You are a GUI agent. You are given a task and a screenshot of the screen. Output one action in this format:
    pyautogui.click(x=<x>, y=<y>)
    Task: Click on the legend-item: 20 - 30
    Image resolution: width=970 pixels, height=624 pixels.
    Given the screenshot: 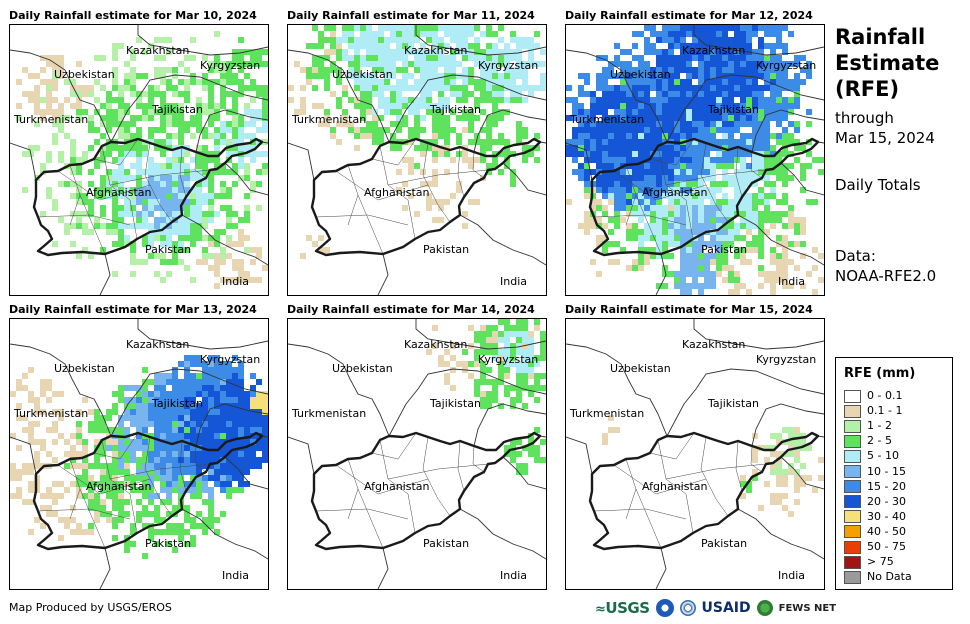 What is the action you would take?
    pyautogui.click(x=875, y=501)
    